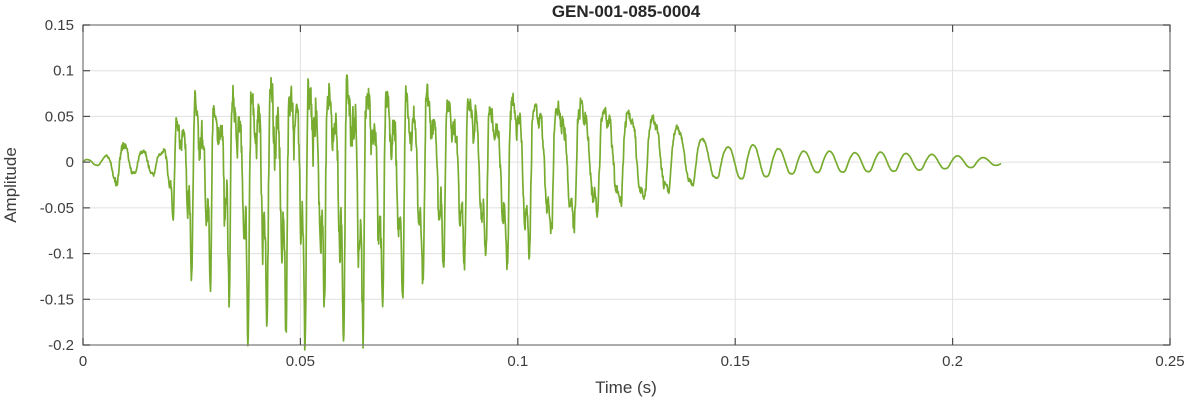 The width and height of the screenshot is (1193, 404). I want to click on y-tick-label: 0, so click(70, 162).